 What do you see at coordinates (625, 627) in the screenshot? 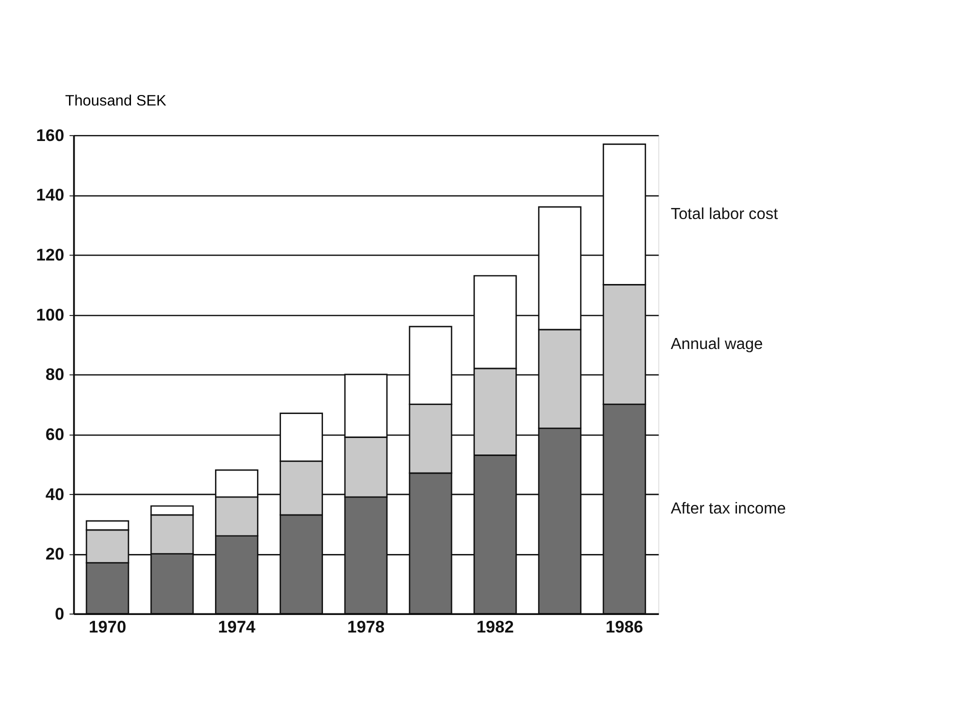
I see `x-tick-label: 1986` at bounding box center [625, 627].